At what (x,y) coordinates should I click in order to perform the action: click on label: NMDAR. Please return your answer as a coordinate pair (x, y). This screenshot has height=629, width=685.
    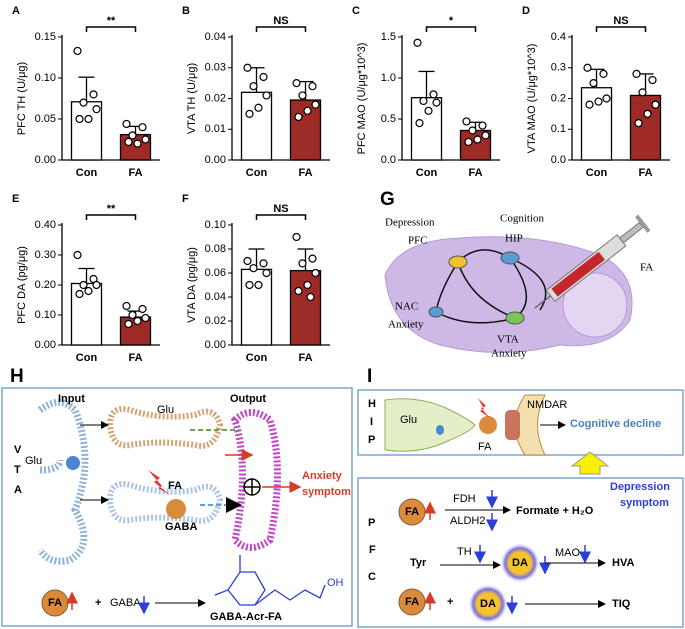
    Looking at the image, I should click on (547, 405).